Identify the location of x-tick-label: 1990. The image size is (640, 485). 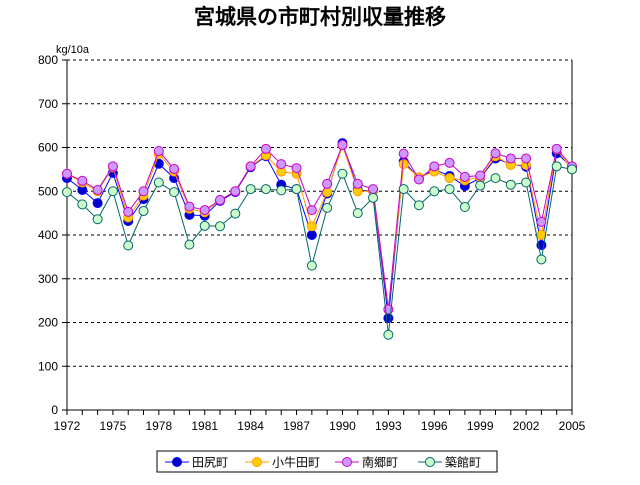
(342, 426).